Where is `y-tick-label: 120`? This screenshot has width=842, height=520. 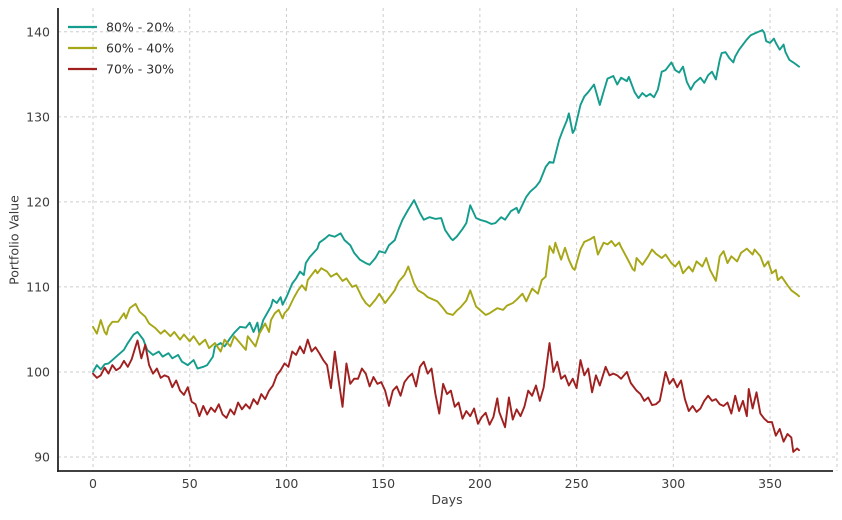 y-tick-label: 120 is located at coordinates (38, 201).